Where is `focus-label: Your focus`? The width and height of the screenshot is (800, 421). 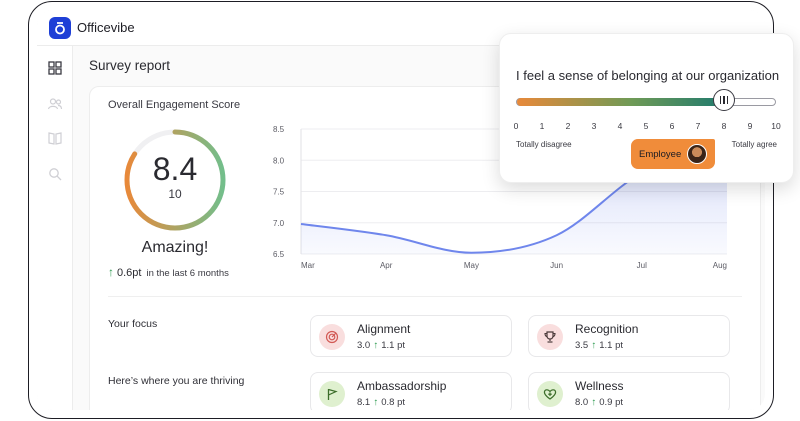 focus-label: Your focus is located at coordinates (133, 324).